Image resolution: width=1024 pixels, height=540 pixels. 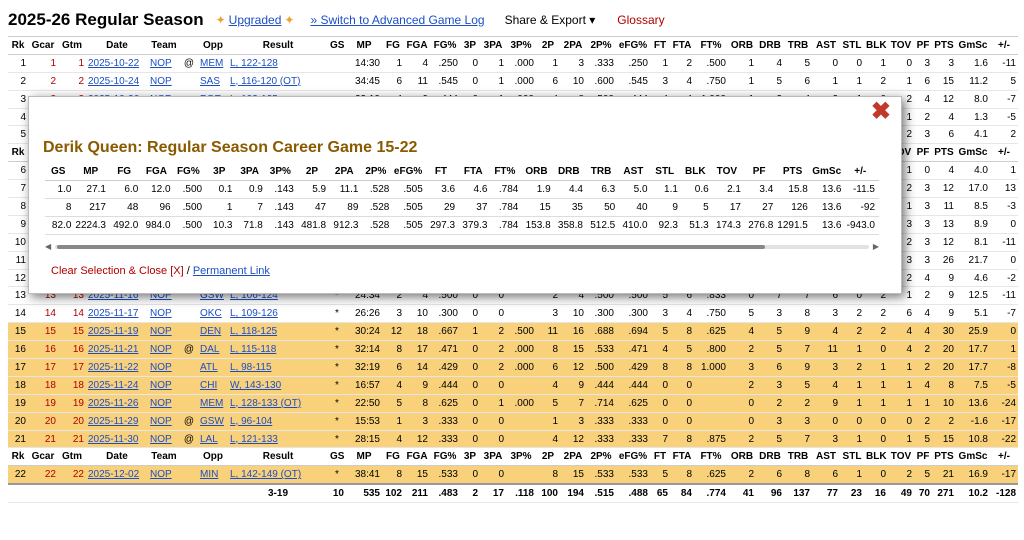 I want to click on opponent-link-anchor: GSW, so click(x=212, y=296).